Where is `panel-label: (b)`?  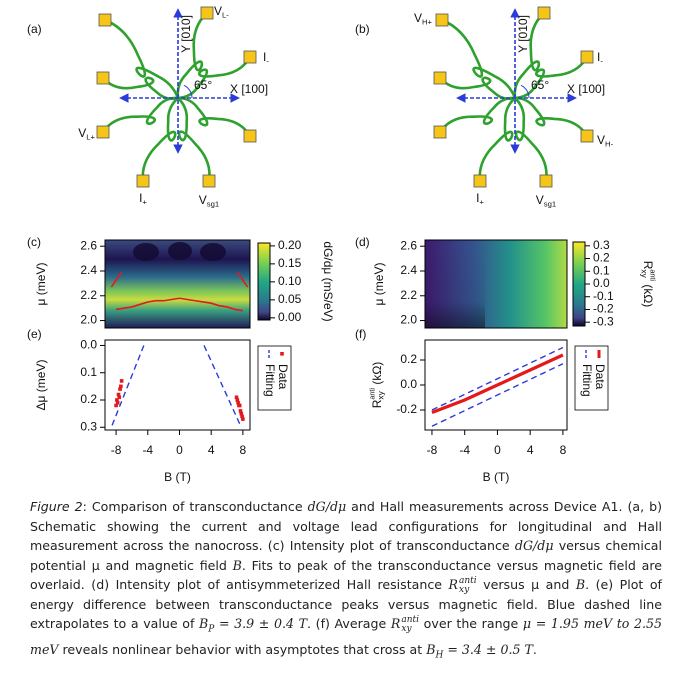
panel-label: (b) is located at coordinates (362, 29).